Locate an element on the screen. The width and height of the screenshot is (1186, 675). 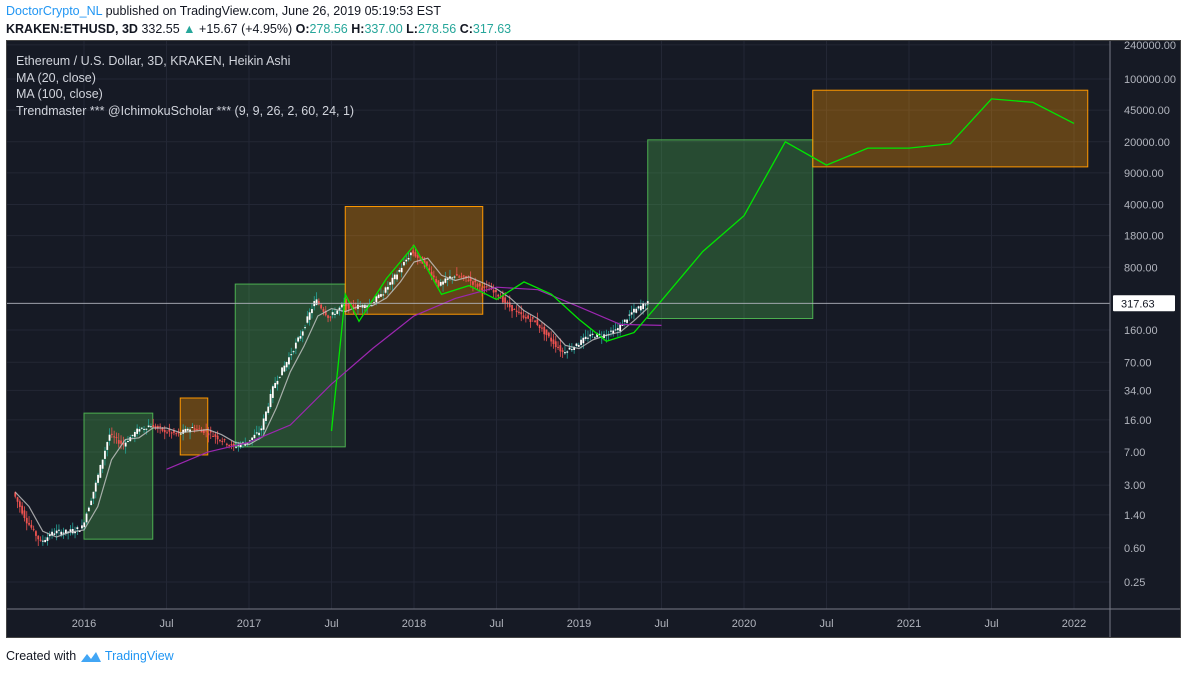
price-tick-label: 16.00 is located at coordinates (1138, 421).